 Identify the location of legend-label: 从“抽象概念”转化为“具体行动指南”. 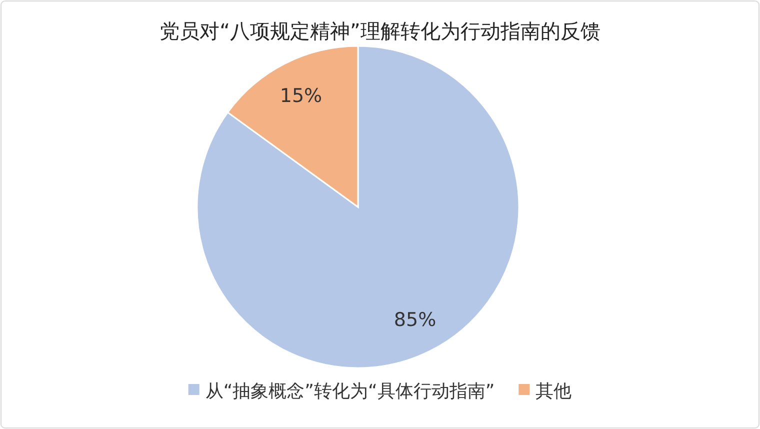
(350, 391).